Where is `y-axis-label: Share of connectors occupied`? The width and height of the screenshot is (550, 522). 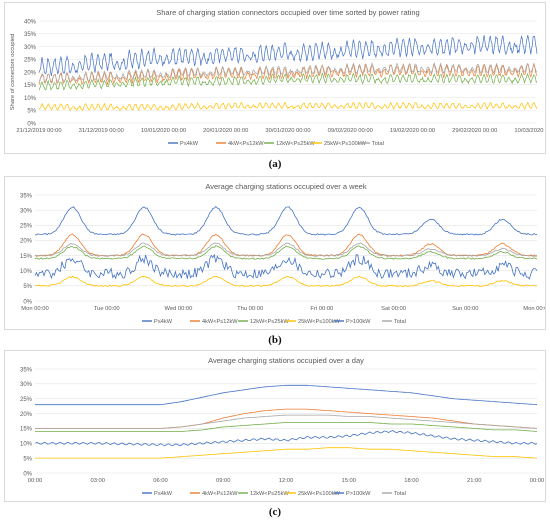 y-axis-label: Share of connectors occupied is located at coordinates (13, 72).